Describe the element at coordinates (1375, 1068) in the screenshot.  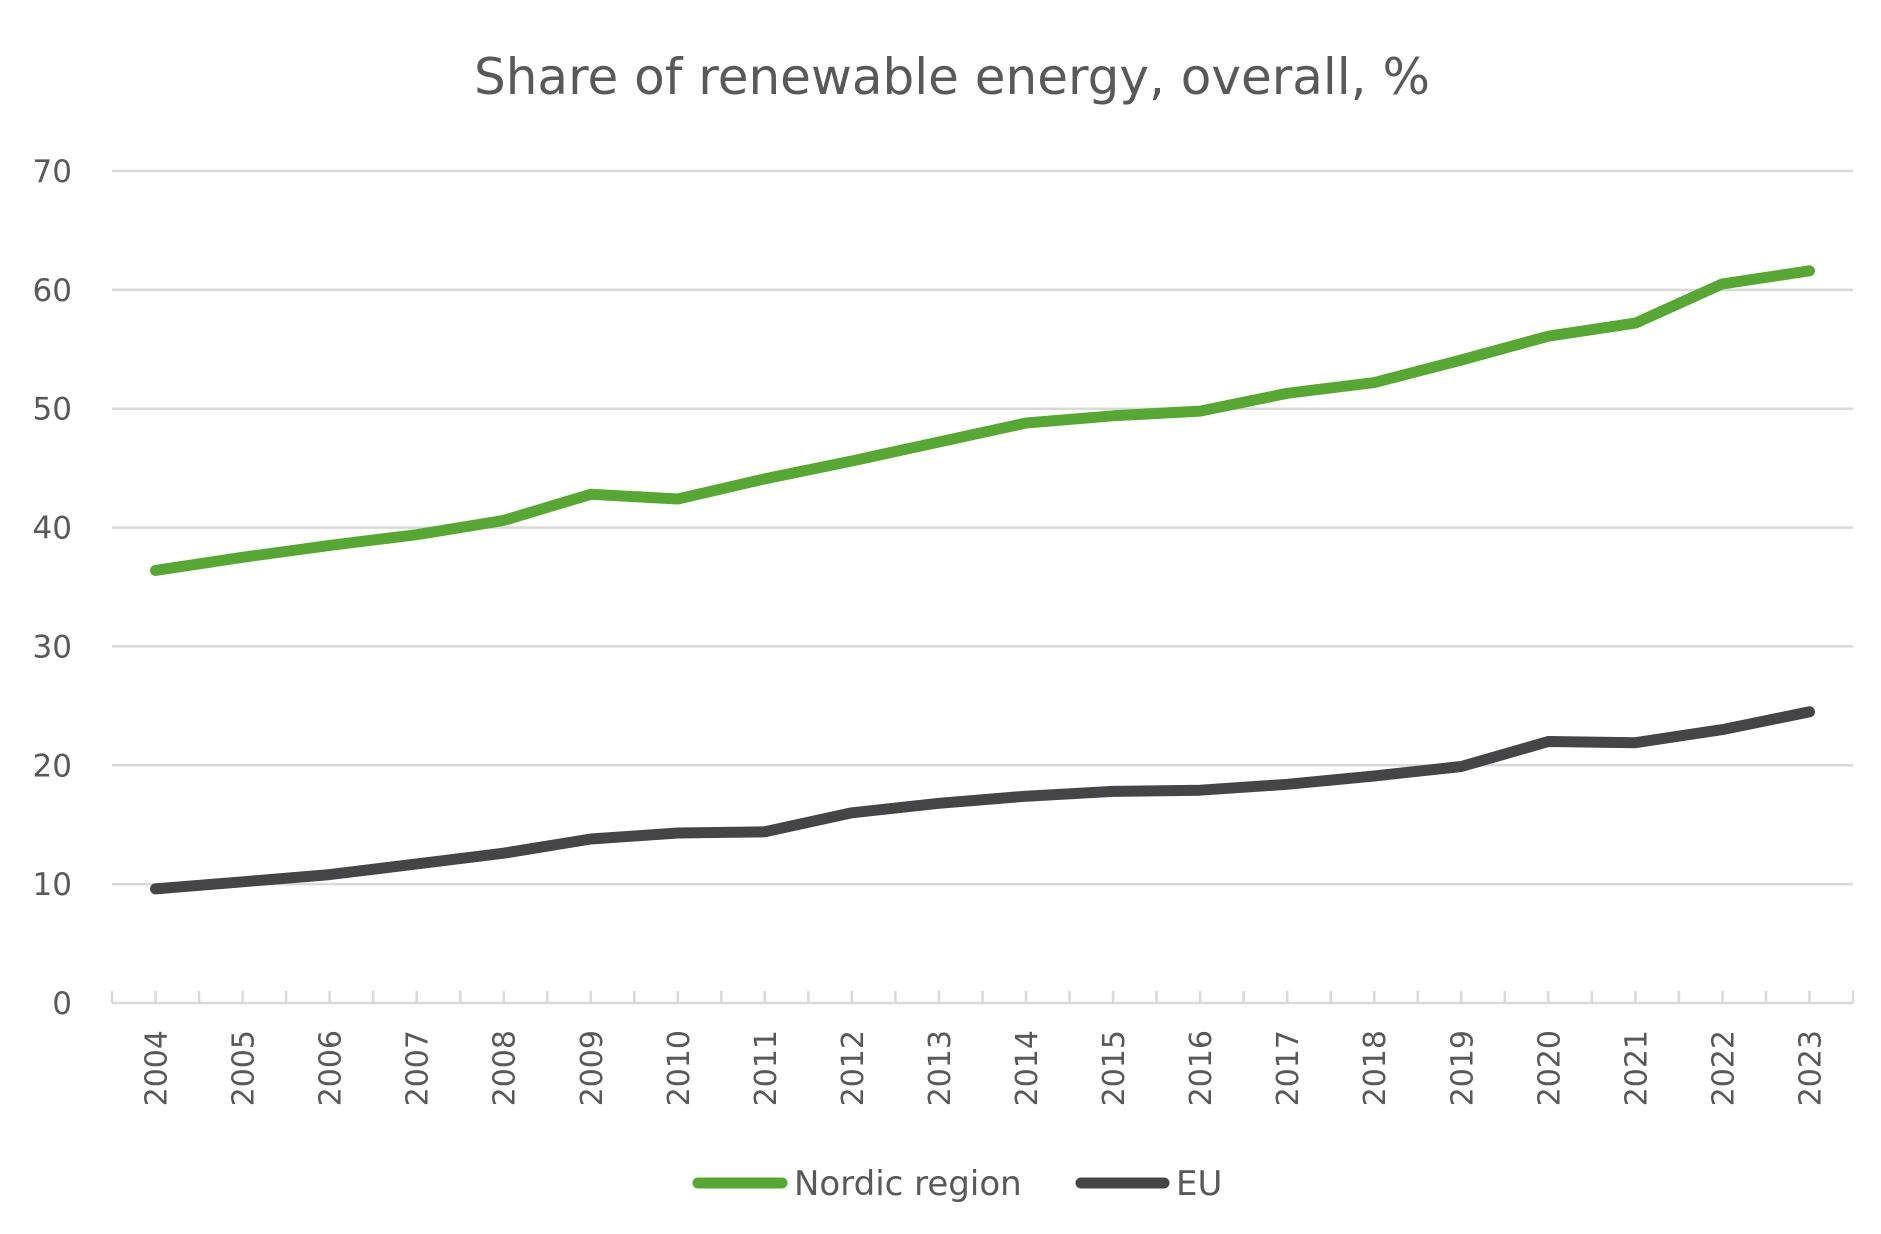
I see `x-tick-label: 2018` at that location.